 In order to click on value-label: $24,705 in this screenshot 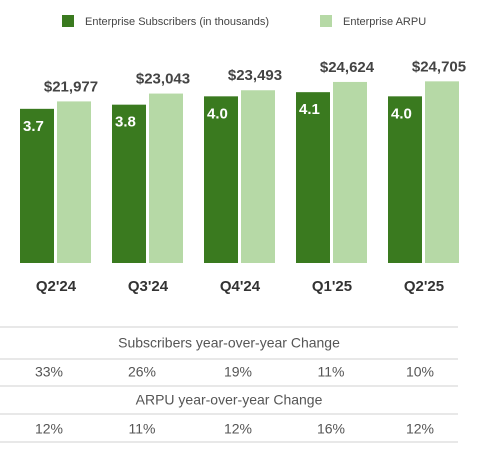, I will do `click(439, 66)`.